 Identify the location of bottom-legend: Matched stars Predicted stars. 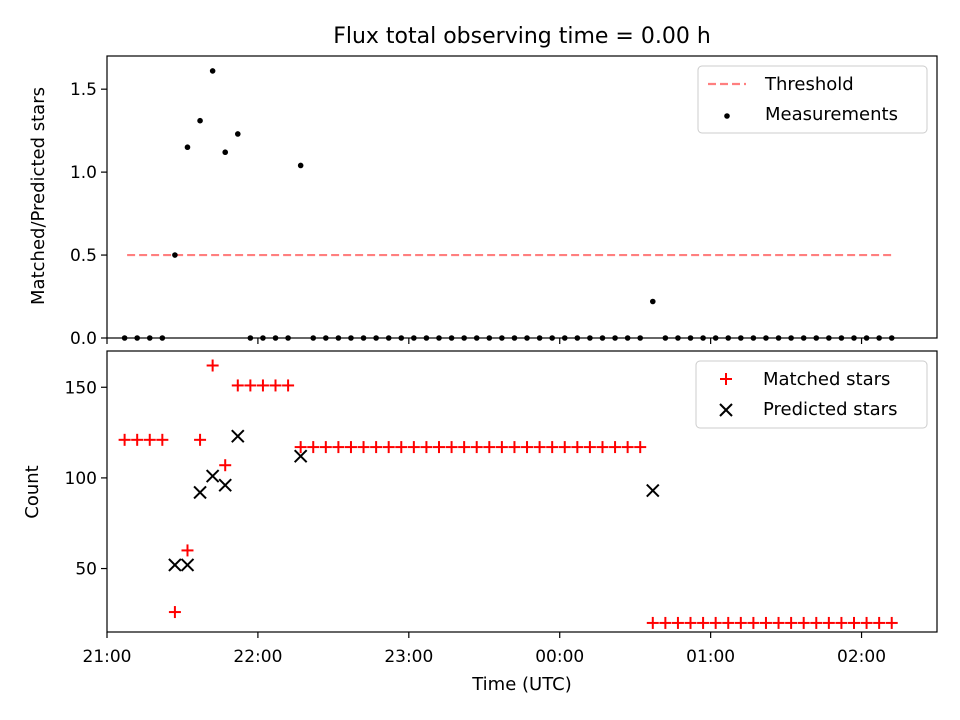
(811, 394).